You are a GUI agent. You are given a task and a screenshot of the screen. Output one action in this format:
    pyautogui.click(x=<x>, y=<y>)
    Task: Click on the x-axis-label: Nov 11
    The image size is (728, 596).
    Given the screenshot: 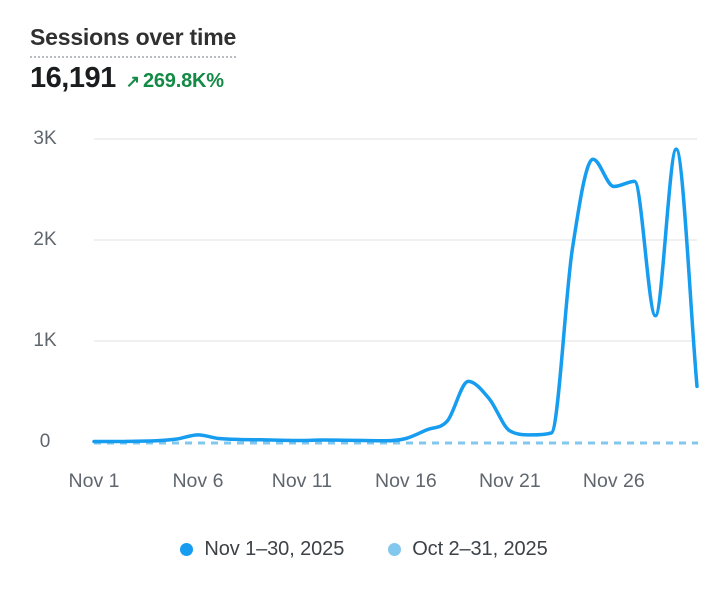 What is the action you would take?
    pyautogui.click(x=302, y=481)
    